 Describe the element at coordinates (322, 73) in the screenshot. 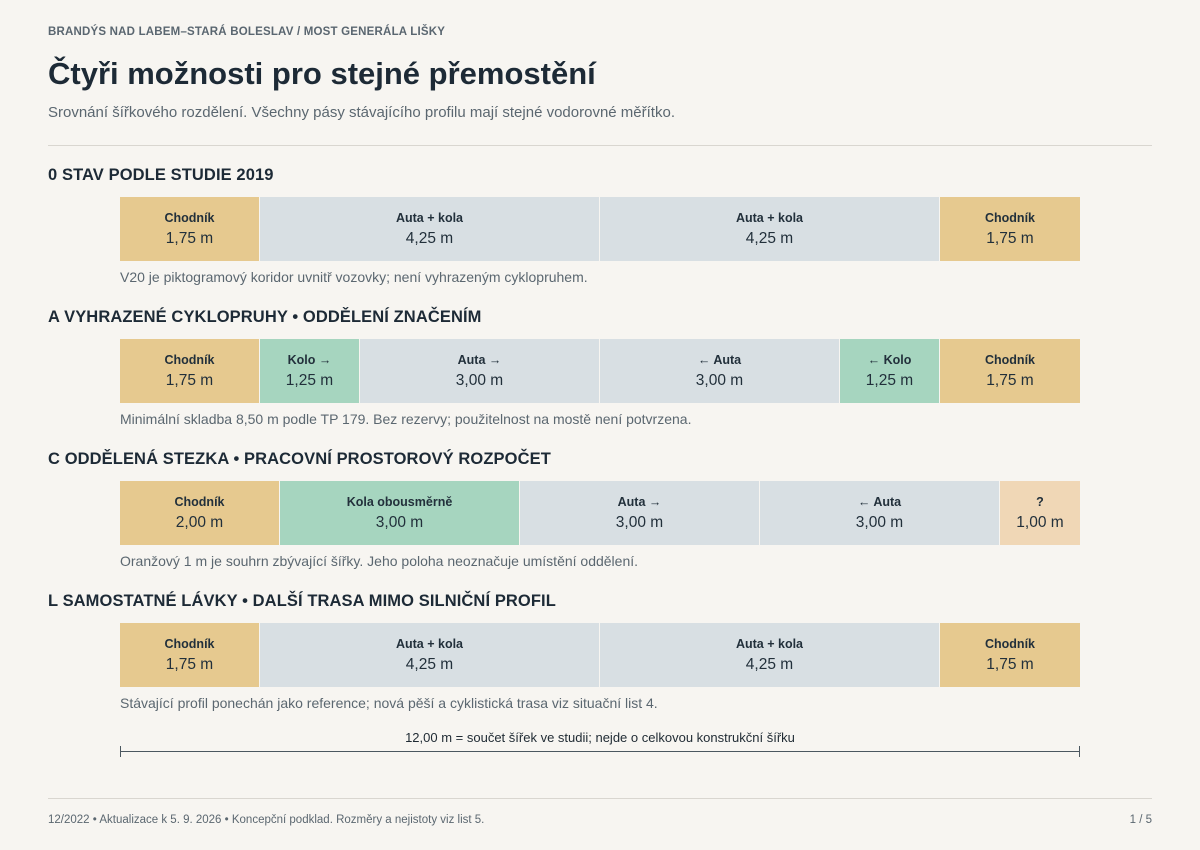

I see `page-title: Čtyři možnosti pro stejné přemostění` at that location.